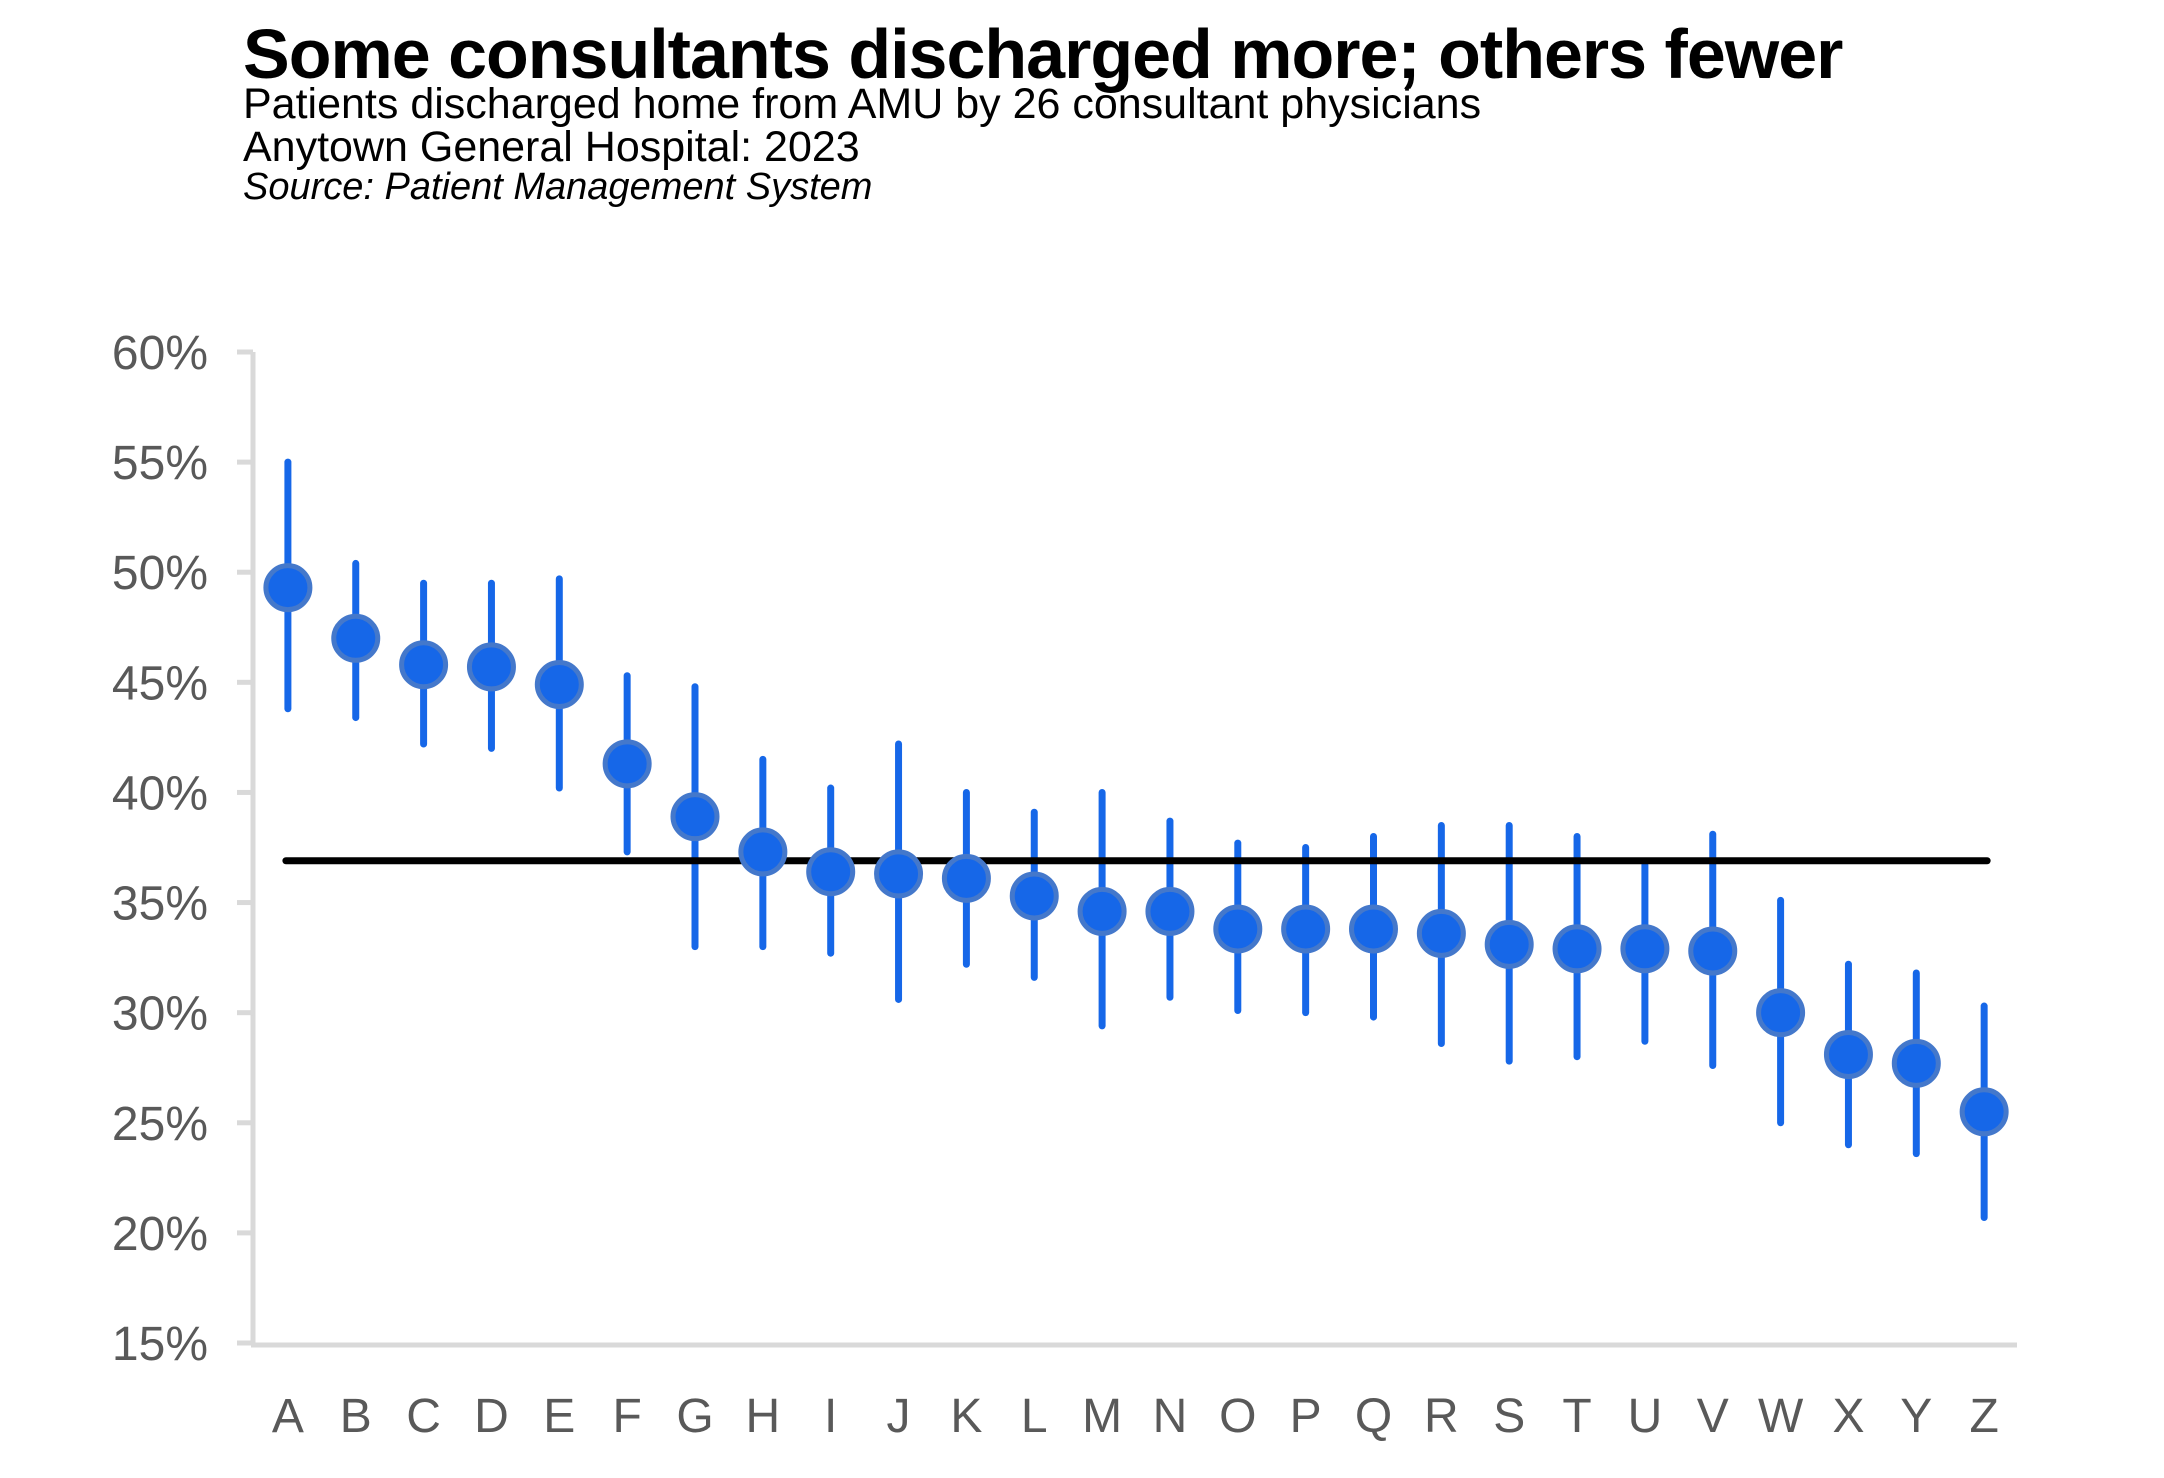 The image size is (2164, 1478). What do you see at coordinates (1848, 1055) in the screenshot?
I see `data-point-X` at bounding box center [1848, 1055].